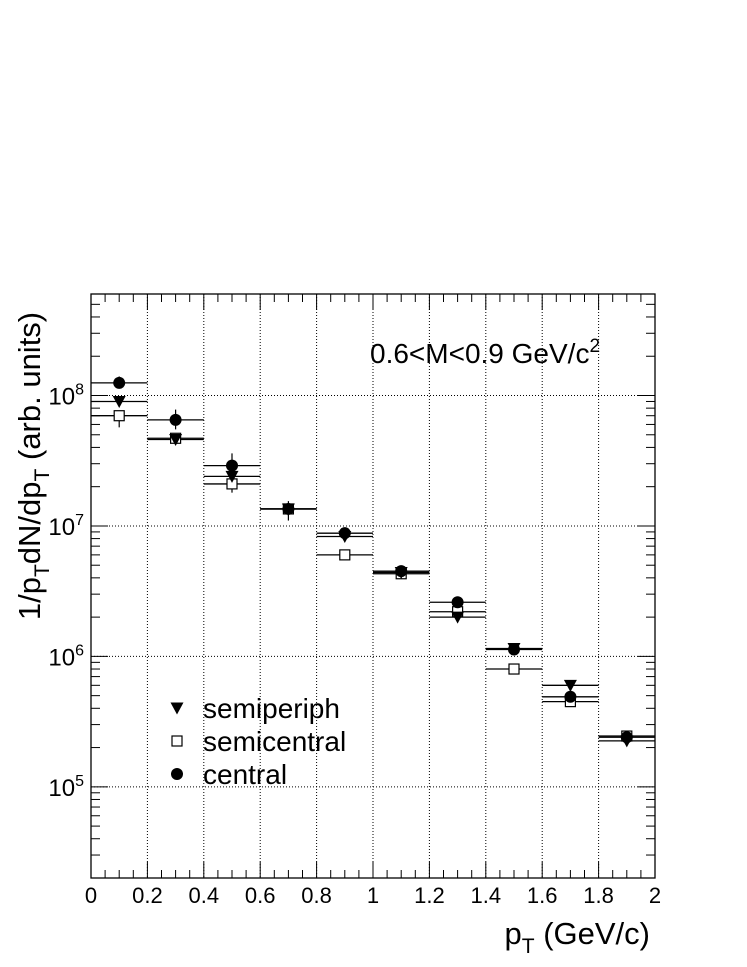 The image size is (747, 967). What do you see at coordinates (486, 895) in the screenshot?
I see `x-tick-label: 1.4` at bounding box center [486, 895].